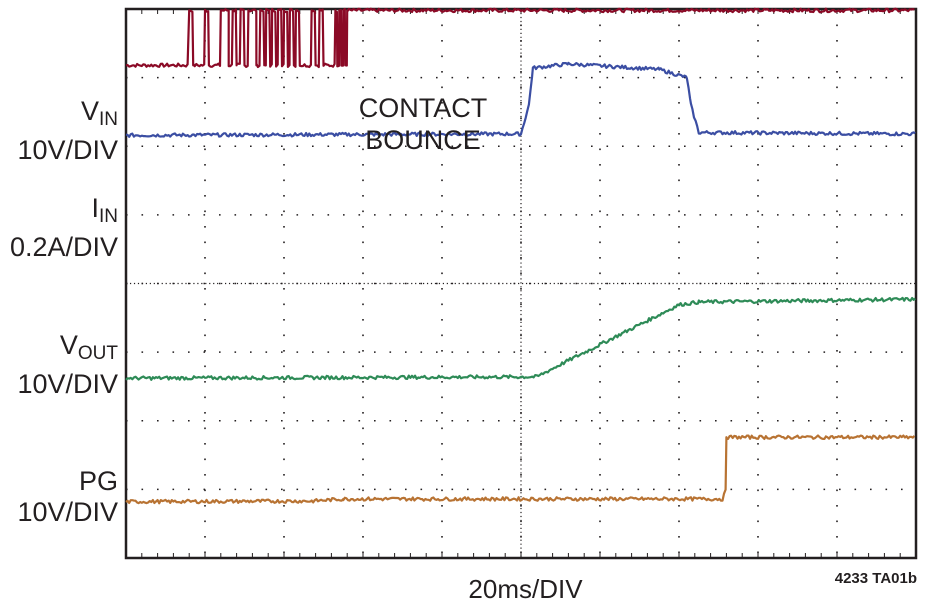  I want to click on iin-scale: 0.2A/DIV, so click(63, 247).